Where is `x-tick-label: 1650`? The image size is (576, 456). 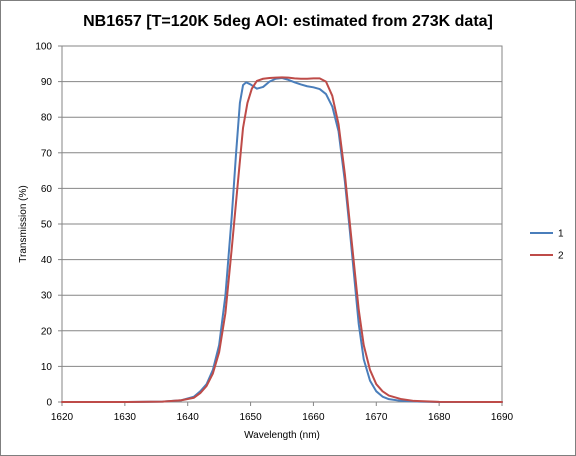 x-tick-label: 1650 is located at coordinates (250, 417).